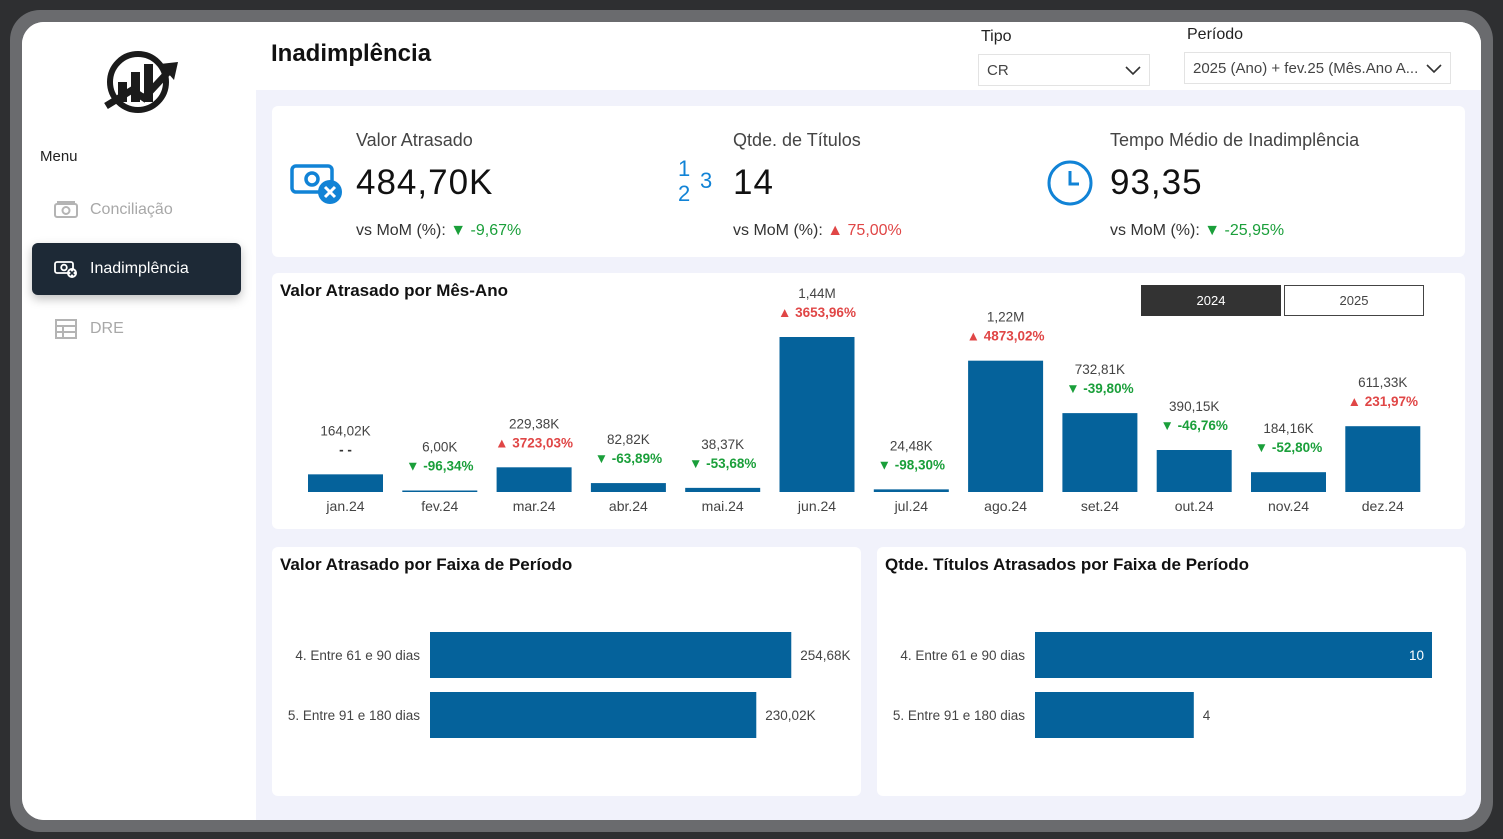 This screenshot has height=839, width=1503. Describe the element at coordinates (1383, 401) in the screenshot. I see `variation-label: ▲ 231,97%` at that location.